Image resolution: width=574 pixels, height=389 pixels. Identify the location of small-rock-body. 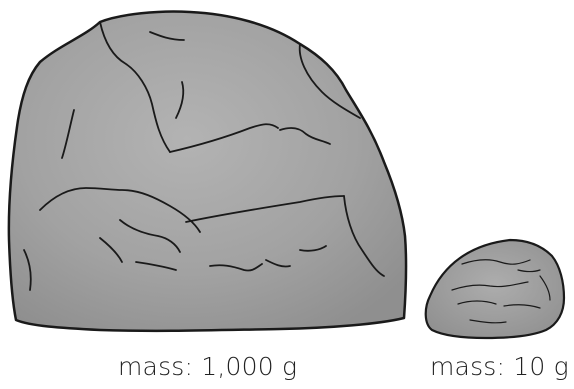
(495, 289).